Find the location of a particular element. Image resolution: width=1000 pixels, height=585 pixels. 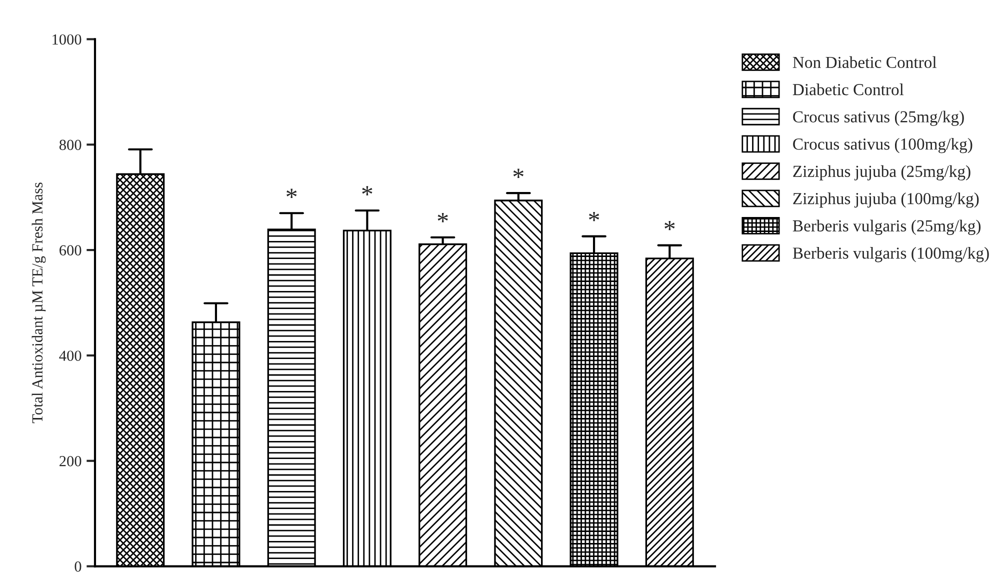

y-tick-label: 200 is located at coordinates (71, 461).